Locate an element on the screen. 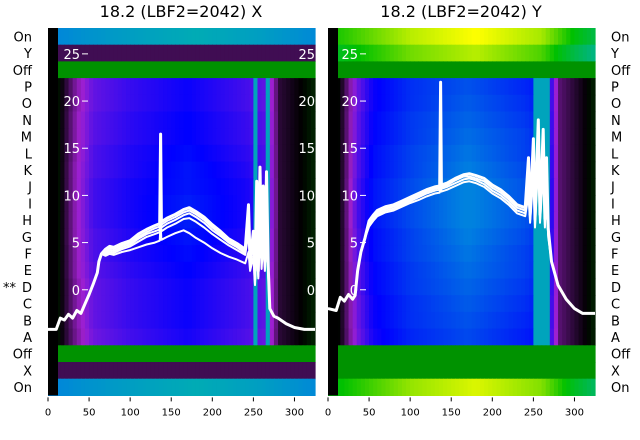 This screenshot has height=440, width=640. overlay-y-tick-label: 0 is located at coordinates (354, 291).